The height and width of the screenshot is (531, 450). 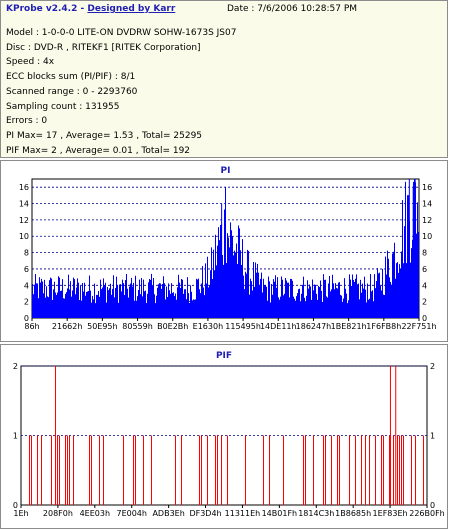 I want to click on info-label: Disc :, so click(x=20, y=47).